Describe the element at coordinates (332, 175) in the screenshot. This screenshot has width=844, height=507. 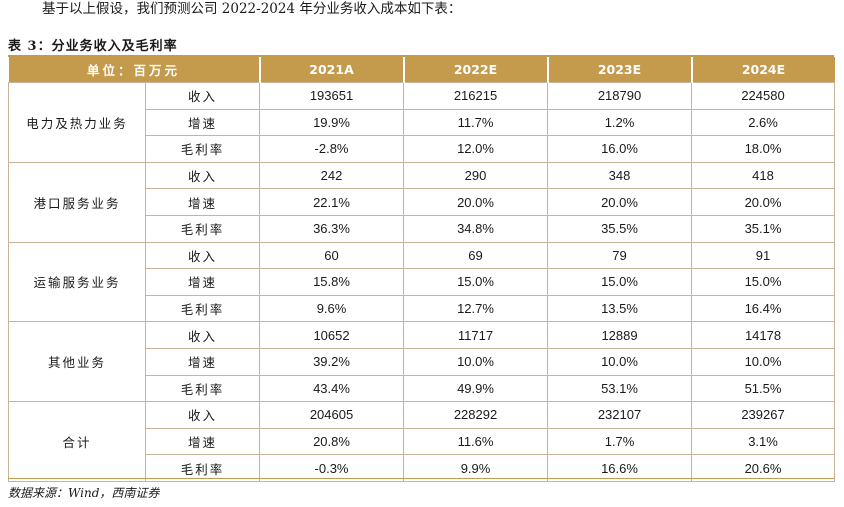
I see `table-cell: 242` at that location.